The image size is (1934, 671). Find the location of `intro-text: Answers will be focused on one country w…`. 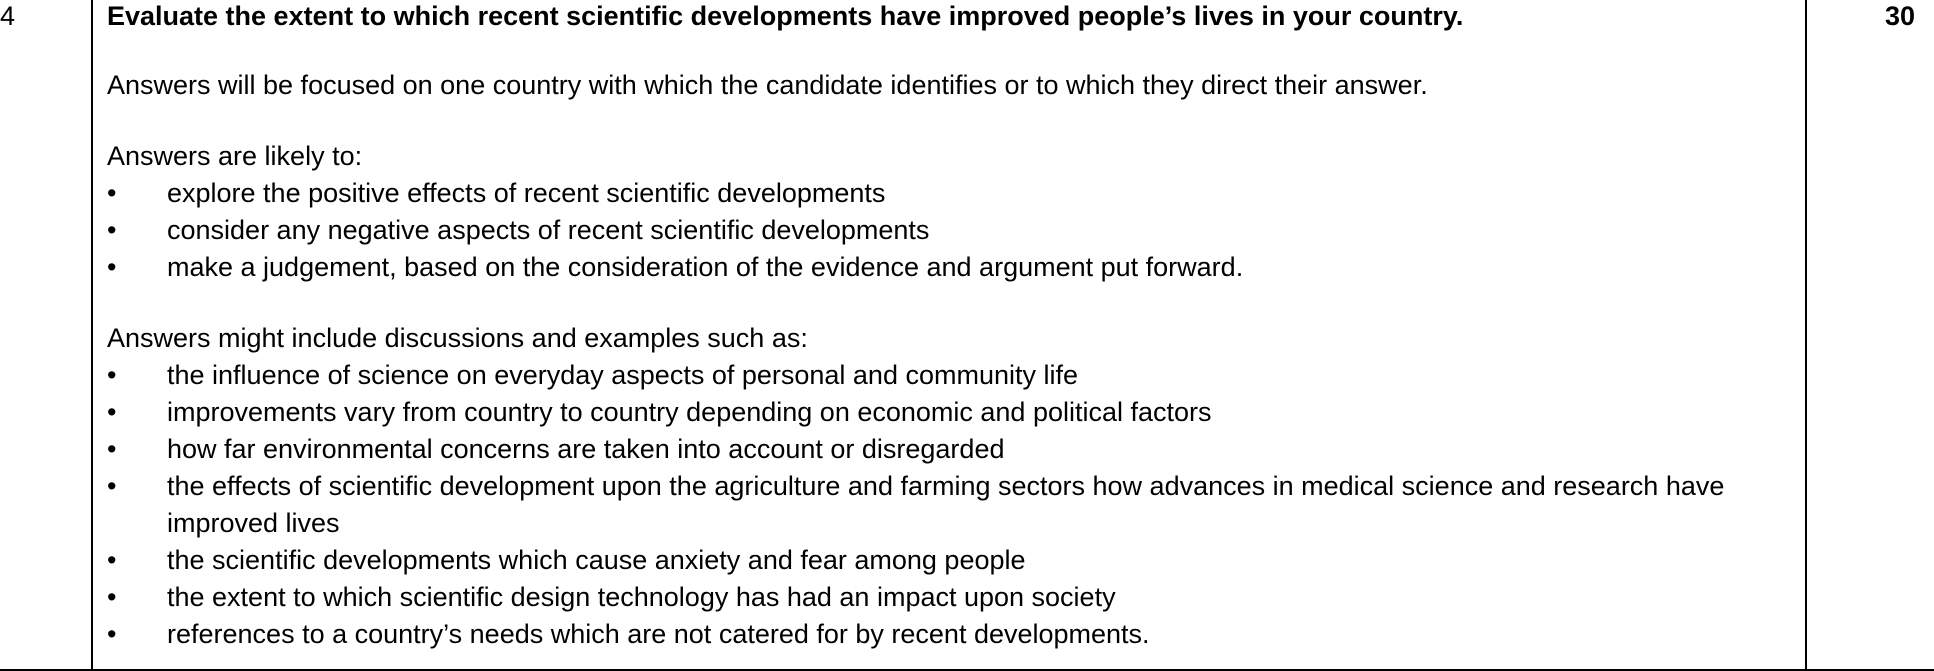

intro-text: Answers will be focused on one country w… is located at coordinates (767, 85).